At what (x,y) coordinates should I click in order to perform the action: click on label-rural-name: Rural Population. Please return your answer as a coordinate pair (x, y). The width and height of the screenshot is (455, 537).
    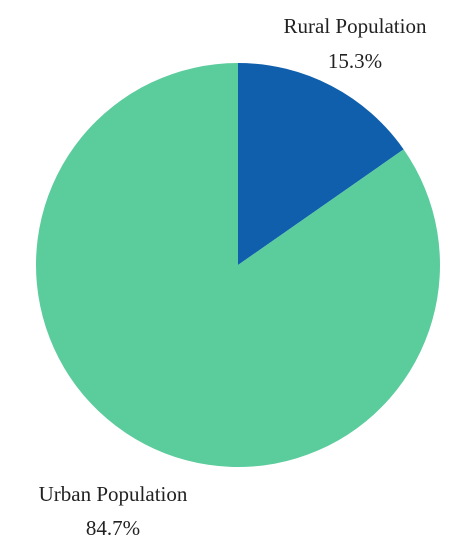
    Looking at the image, I should click on (355, 26).